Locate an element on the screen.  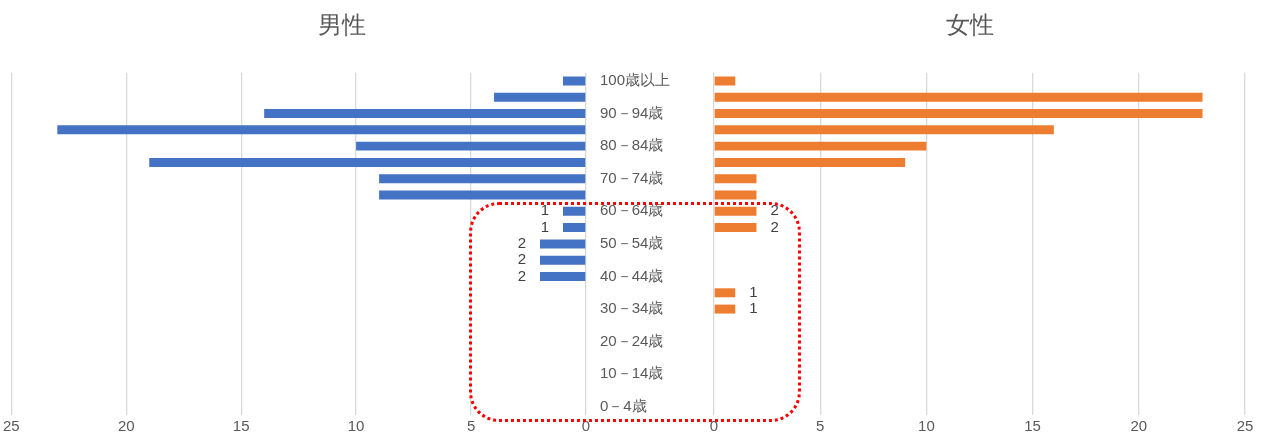
y-tick-label: 100歳以上 is located at coordinates (634, 80).